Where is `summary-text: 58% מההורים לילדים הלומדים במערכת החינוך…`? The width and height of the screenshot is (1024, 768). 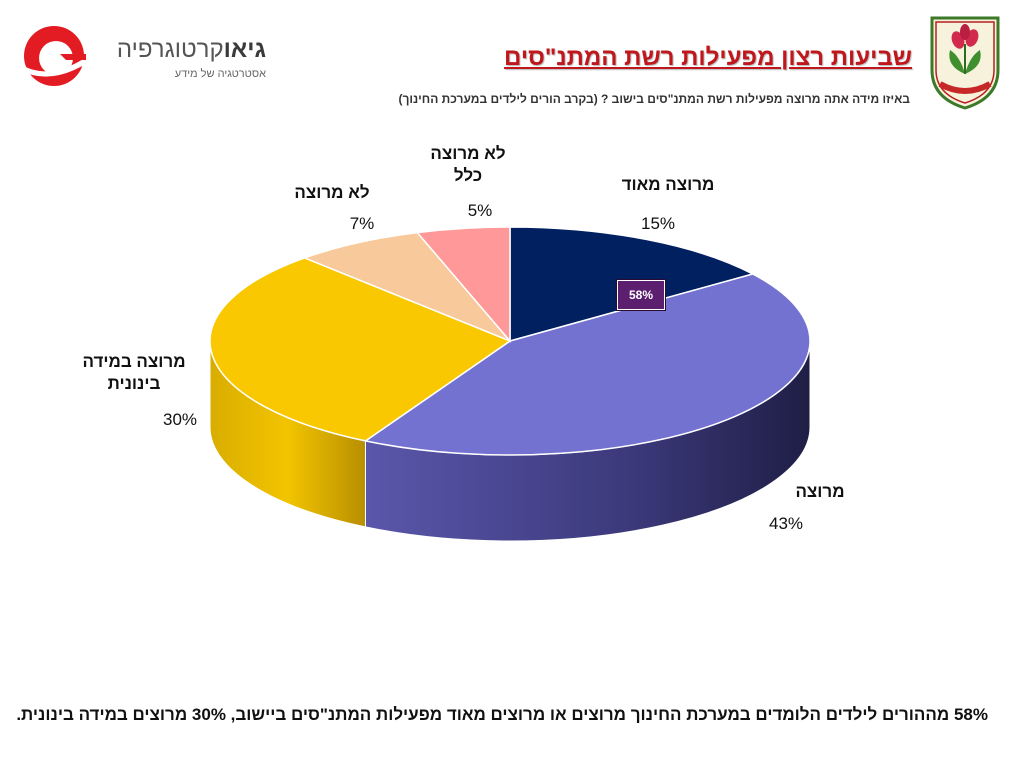 summary-text: 58% מההורים לילדים הלומדים במערכת החינוך… is located at coordinates (502, 714).